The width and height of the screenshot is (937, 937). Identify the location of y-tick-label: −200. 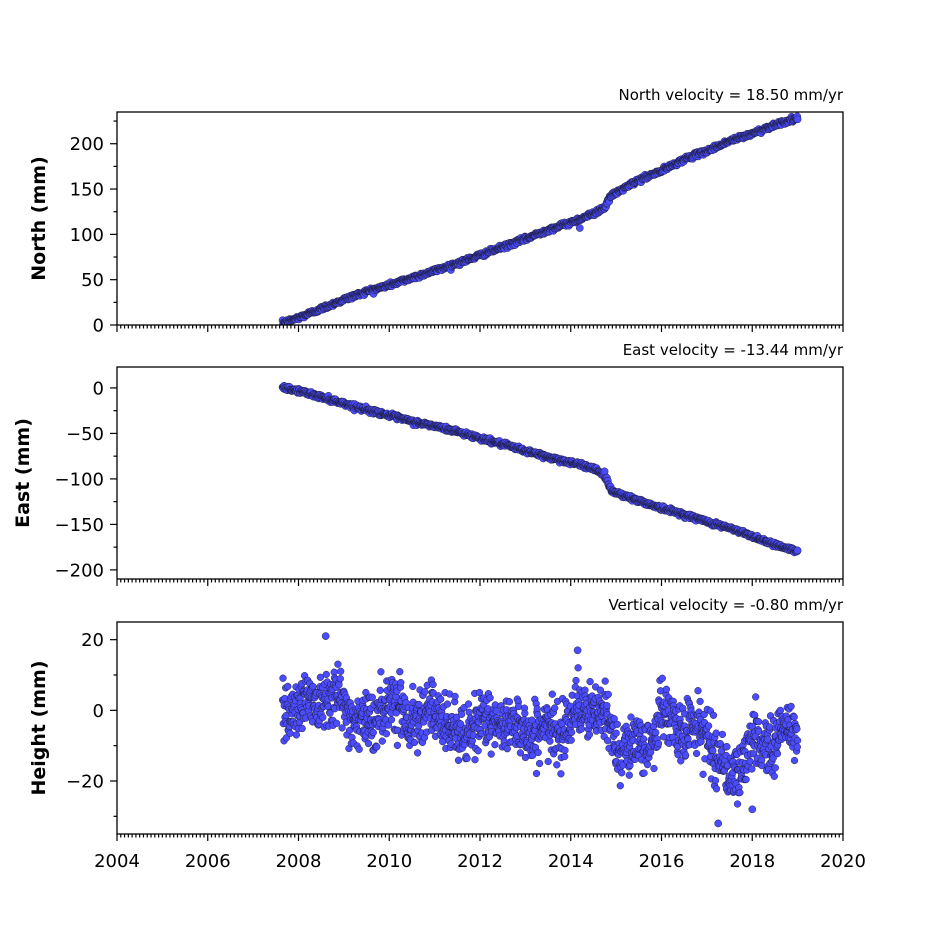
(79, 570).